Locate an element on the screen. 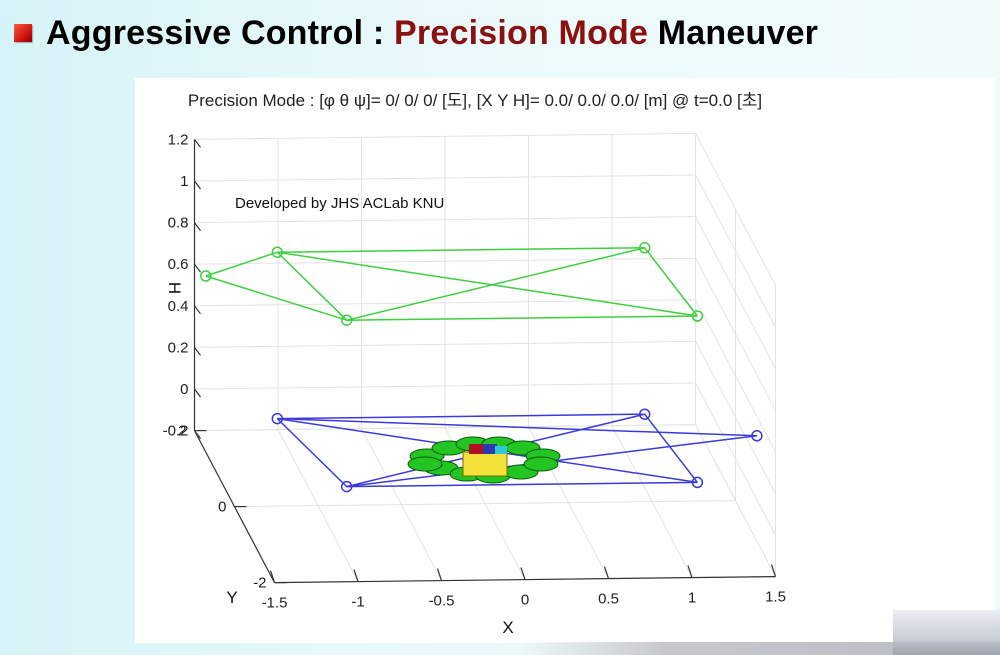  vehicle-marker-blue is located at coordinates (490, 449).